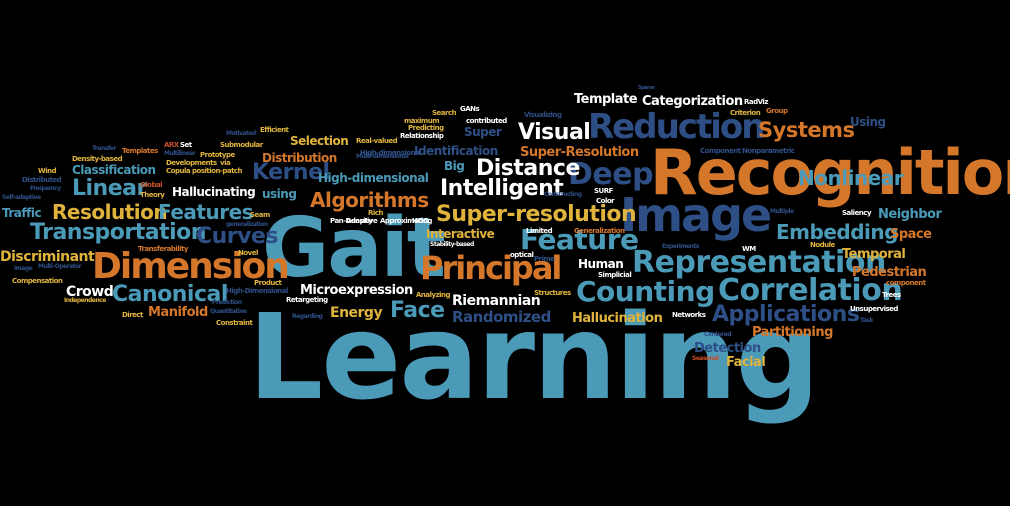  I want to click on word-simplicial: Simplicial, so click(615, 275).